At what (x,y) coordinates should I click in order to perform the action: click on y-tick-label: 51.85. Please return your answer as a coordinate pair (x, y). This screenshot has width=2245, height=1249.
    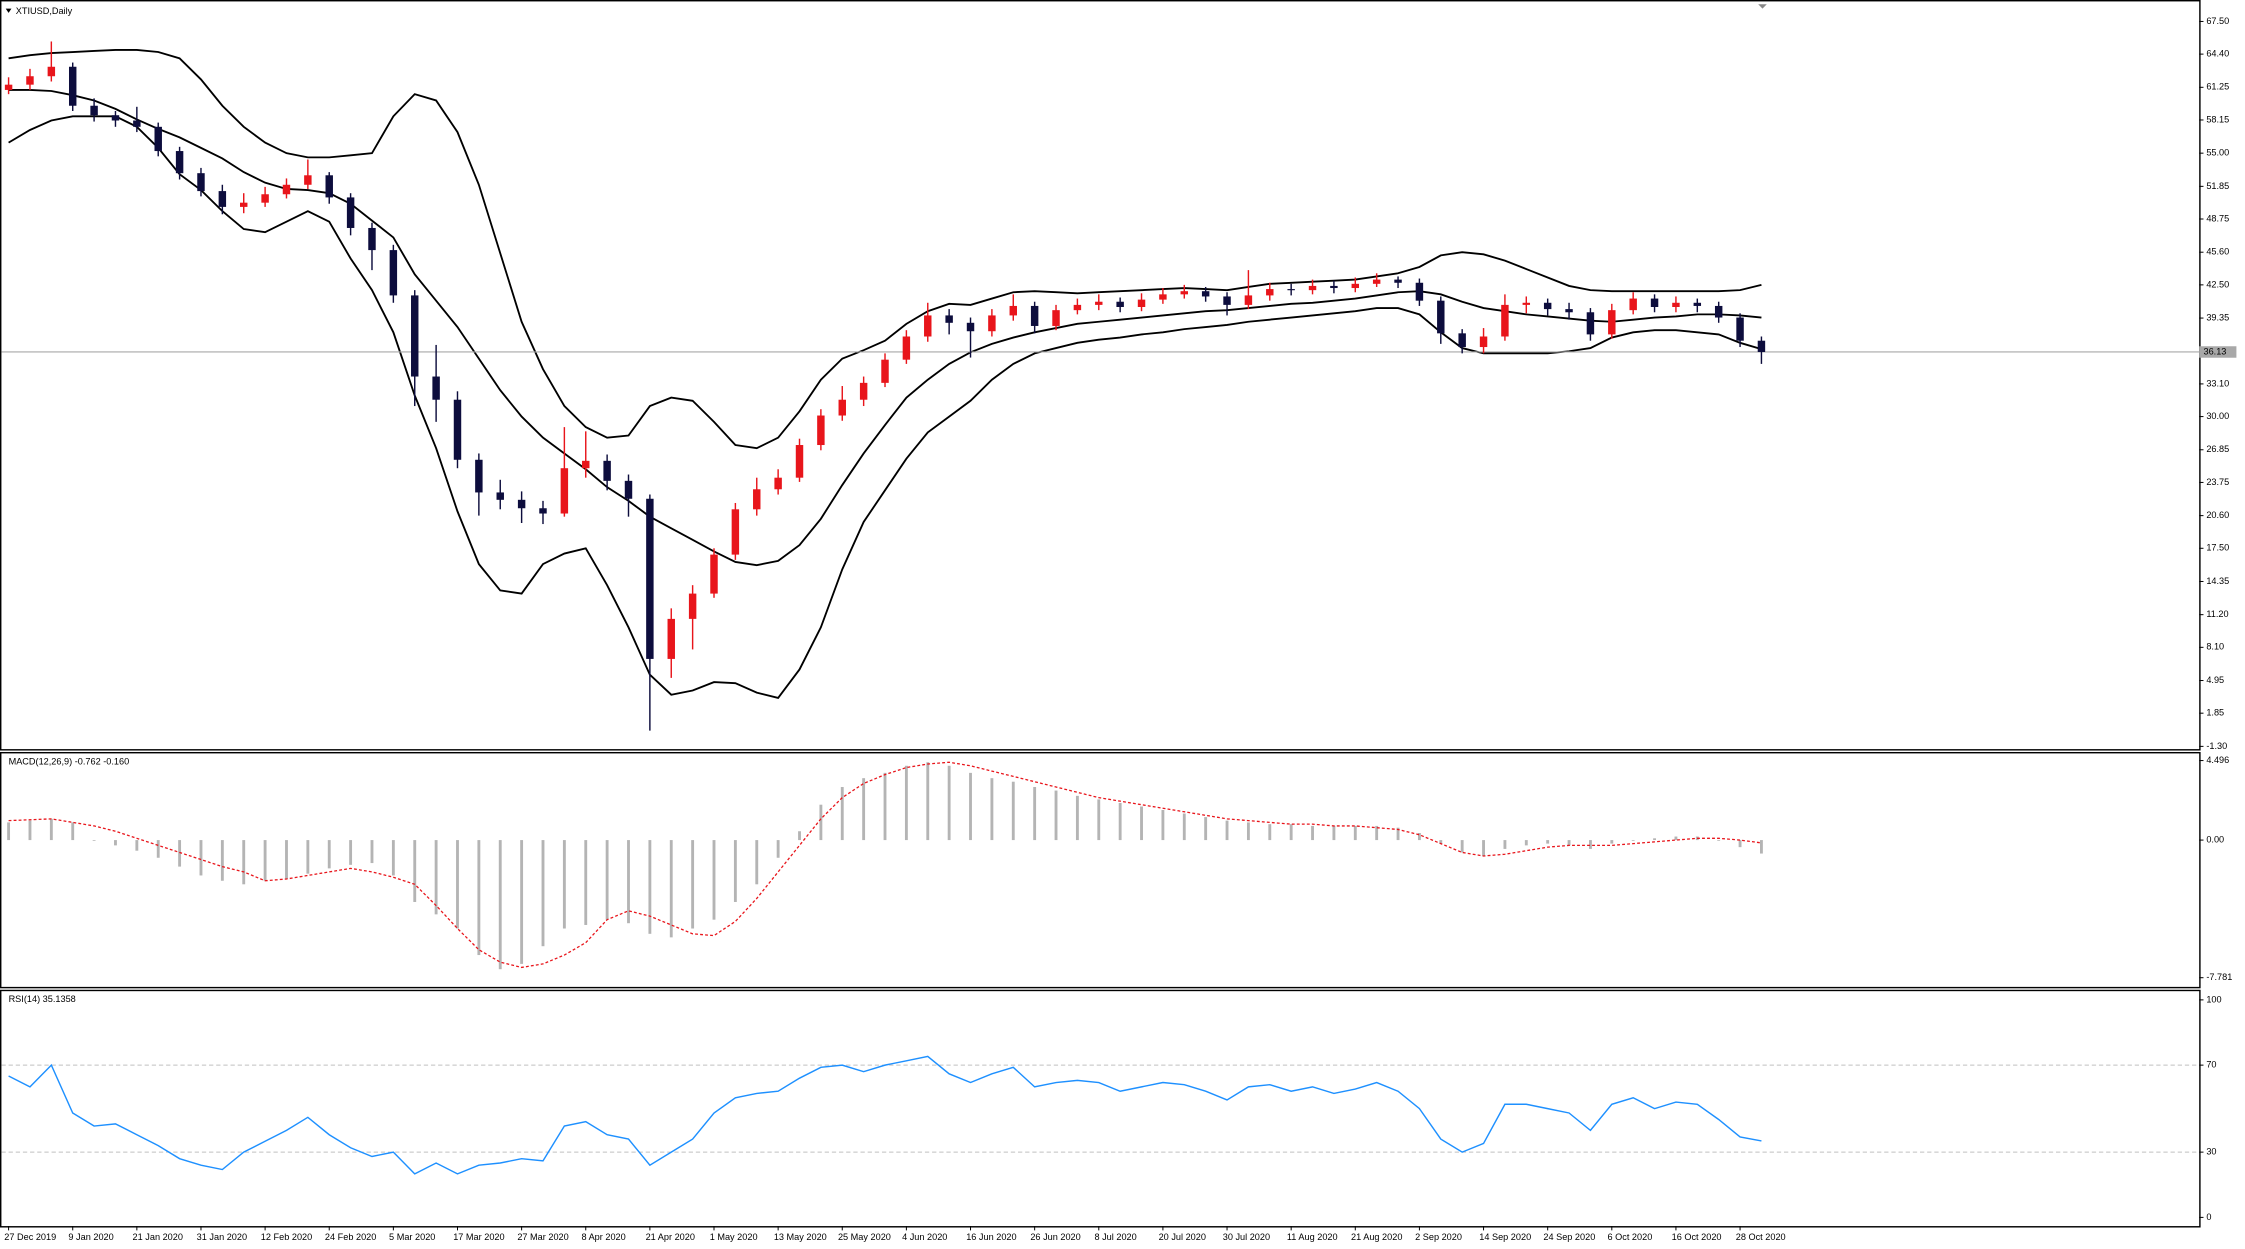
    Looking at the image, I should click on (2217, 186).